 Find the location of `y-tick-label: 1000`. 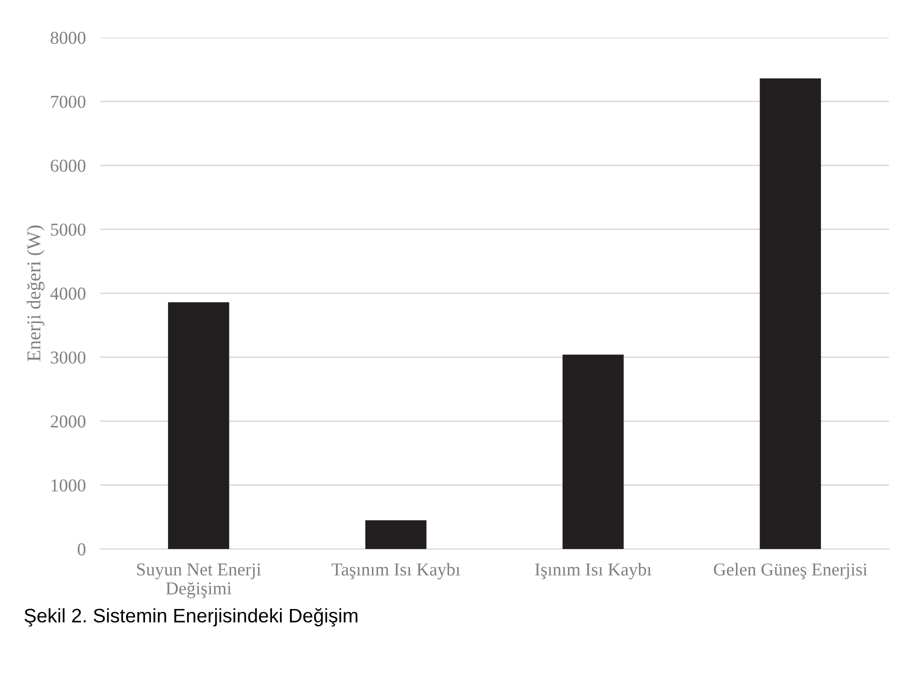

y-tick-label: 1000 is located at coordinates (69, 485).